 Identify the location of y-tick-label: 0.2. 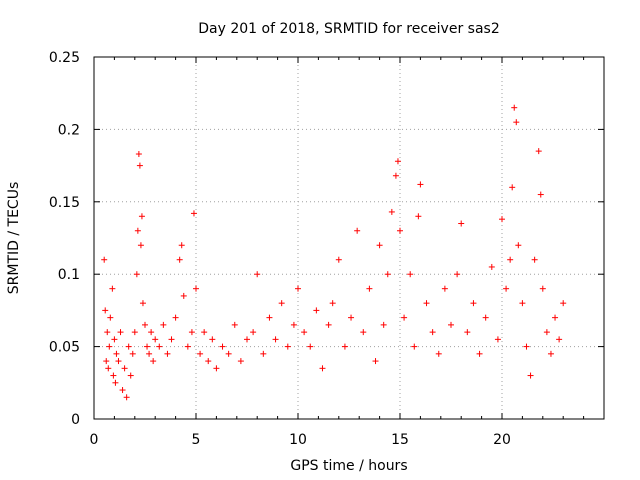
(69, 130).